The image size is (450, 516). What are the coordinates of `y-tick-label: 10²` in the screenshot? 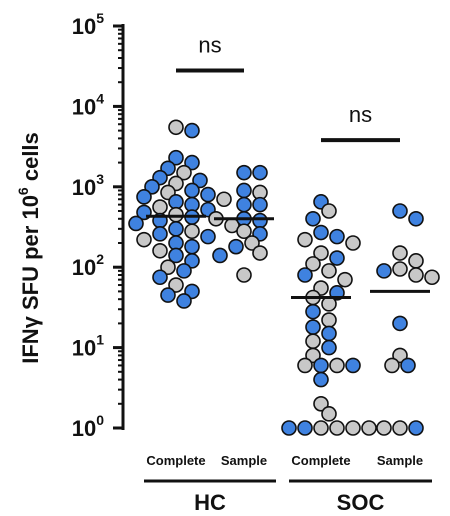 It's located at (88, 265).